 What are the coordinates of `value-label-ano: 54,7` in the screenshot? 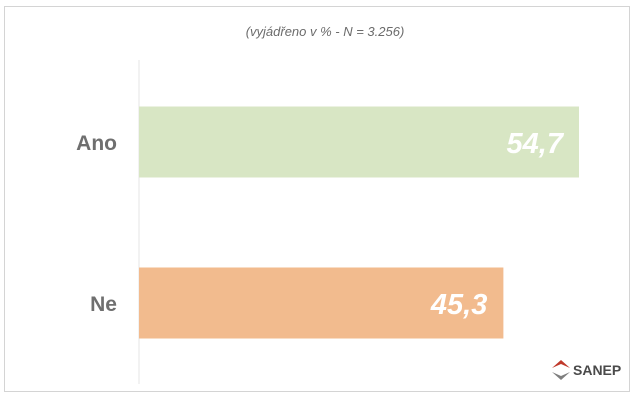 It's located at (536, 144).